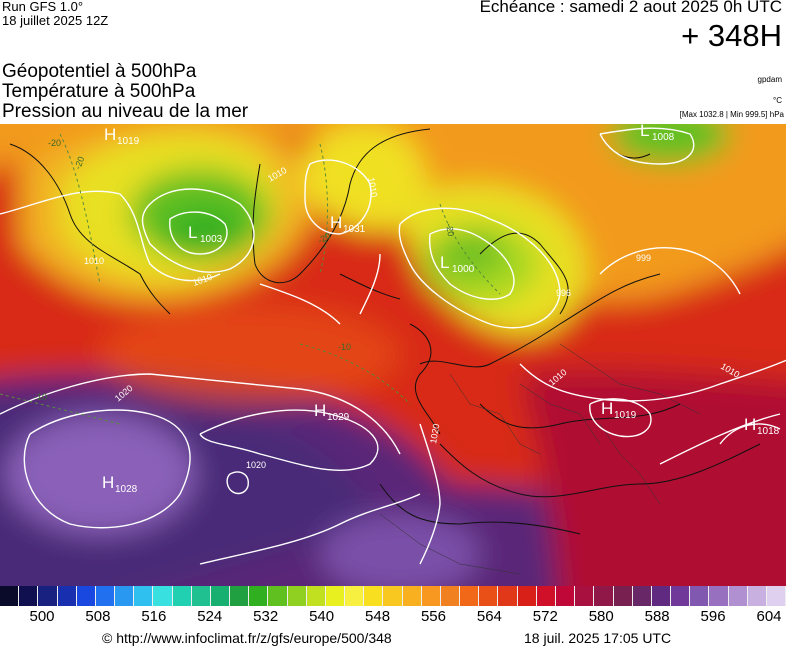  Describe the element at coordinates (154, 616) in the screenshot. I see `color-scale-tick: 516` at that location.